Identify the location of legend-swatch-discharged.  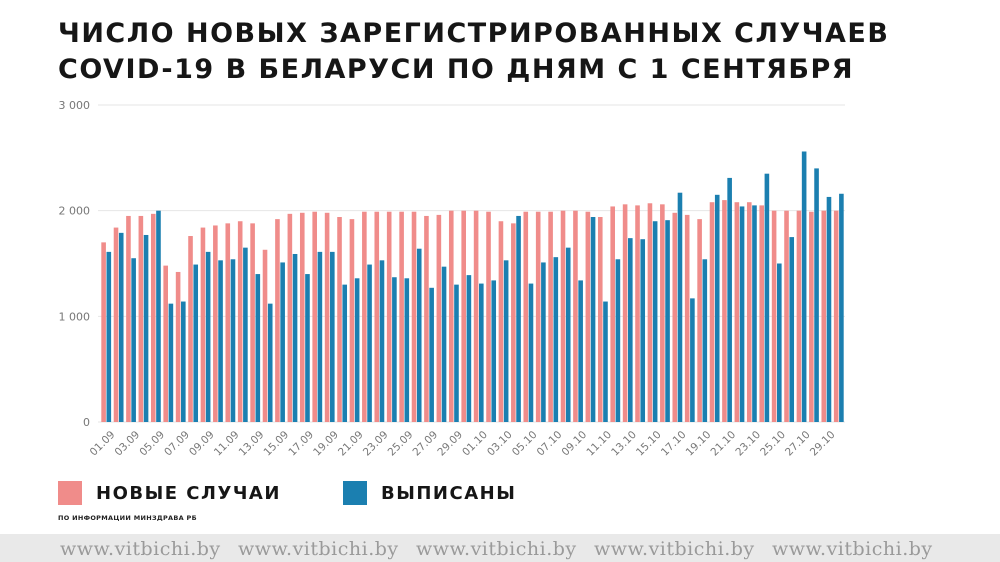
(355, 493).